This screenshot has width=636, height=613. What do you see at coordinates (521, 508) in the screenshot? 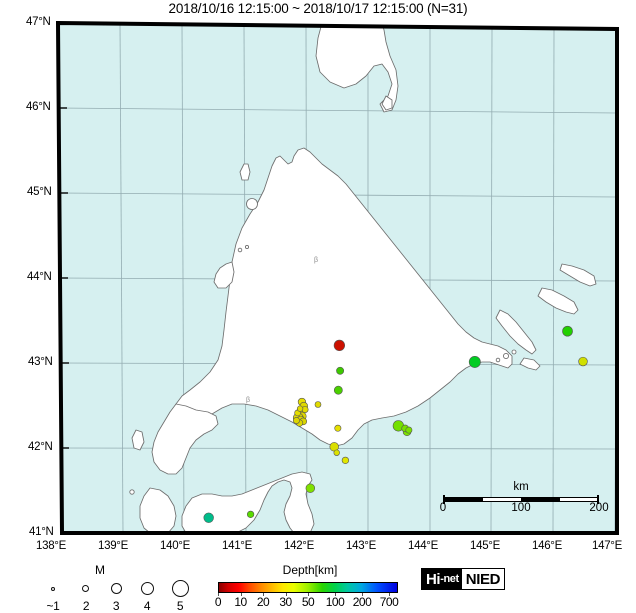
I see `scale-label-100: 100` at bounding box center [521, 508].